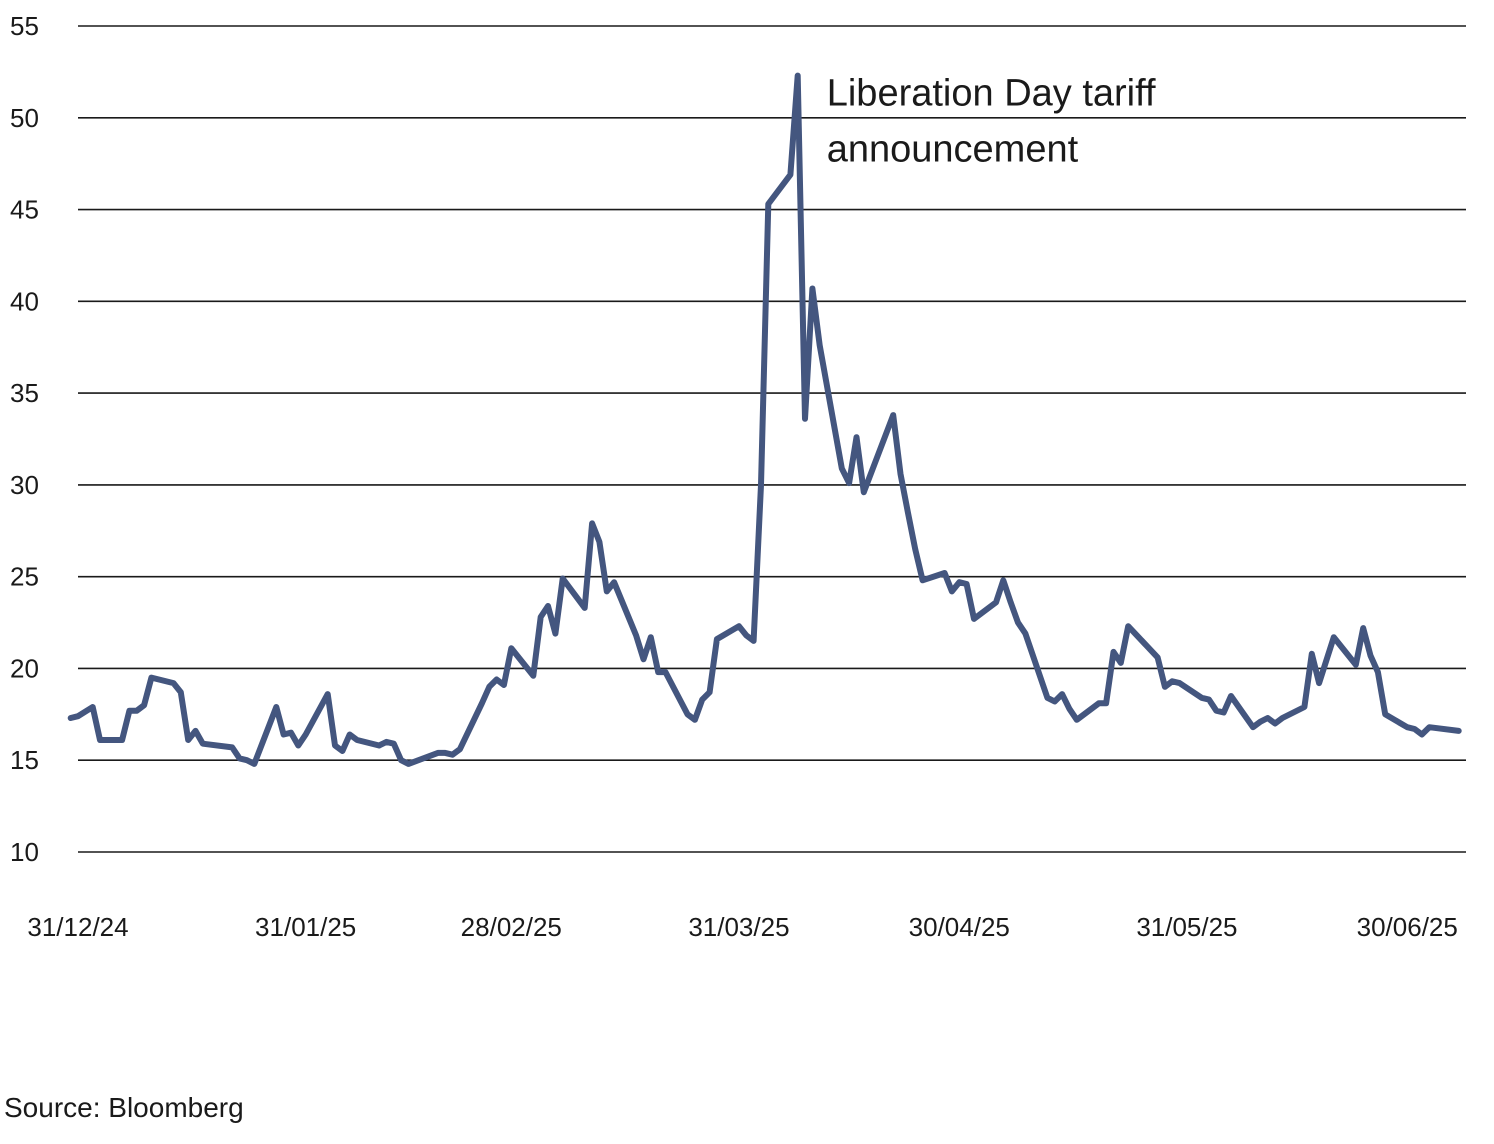  I want to click on source-note: Source: Bloomberg, so click(124, 1107).